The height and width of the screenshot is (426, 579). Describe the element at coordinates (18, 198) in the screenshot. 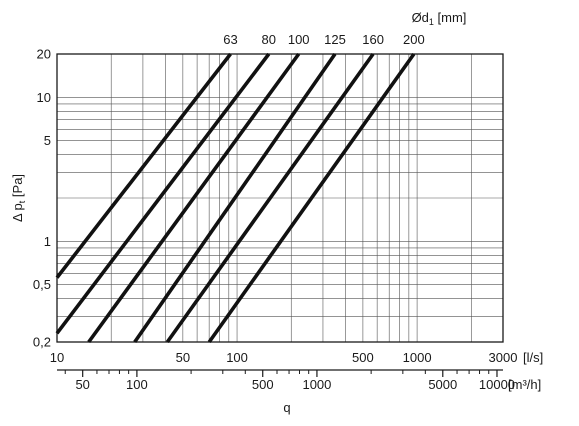

I see `y-axis-label: Δ pt [Pa]` at that location.